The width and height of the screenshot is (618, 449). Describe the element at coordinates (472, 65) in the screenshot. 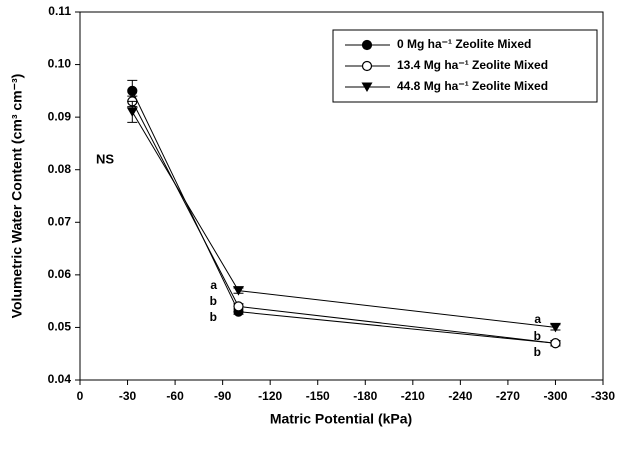

I see `legend-label: 13.4 Mg ha⁻¹ Zeolite Mixed` at that location.